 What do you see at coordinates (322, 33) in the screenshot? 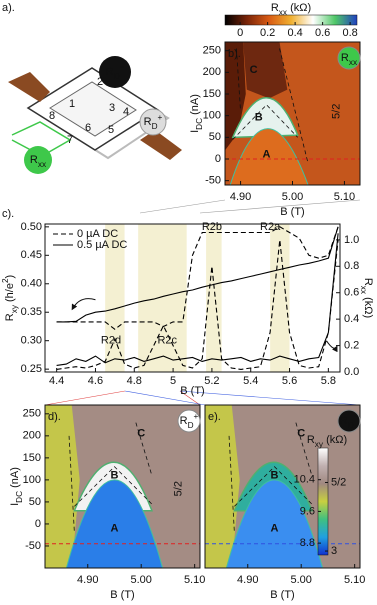
I see `colorbar-tick-label: 0.6` at bounding box center [322, 33].